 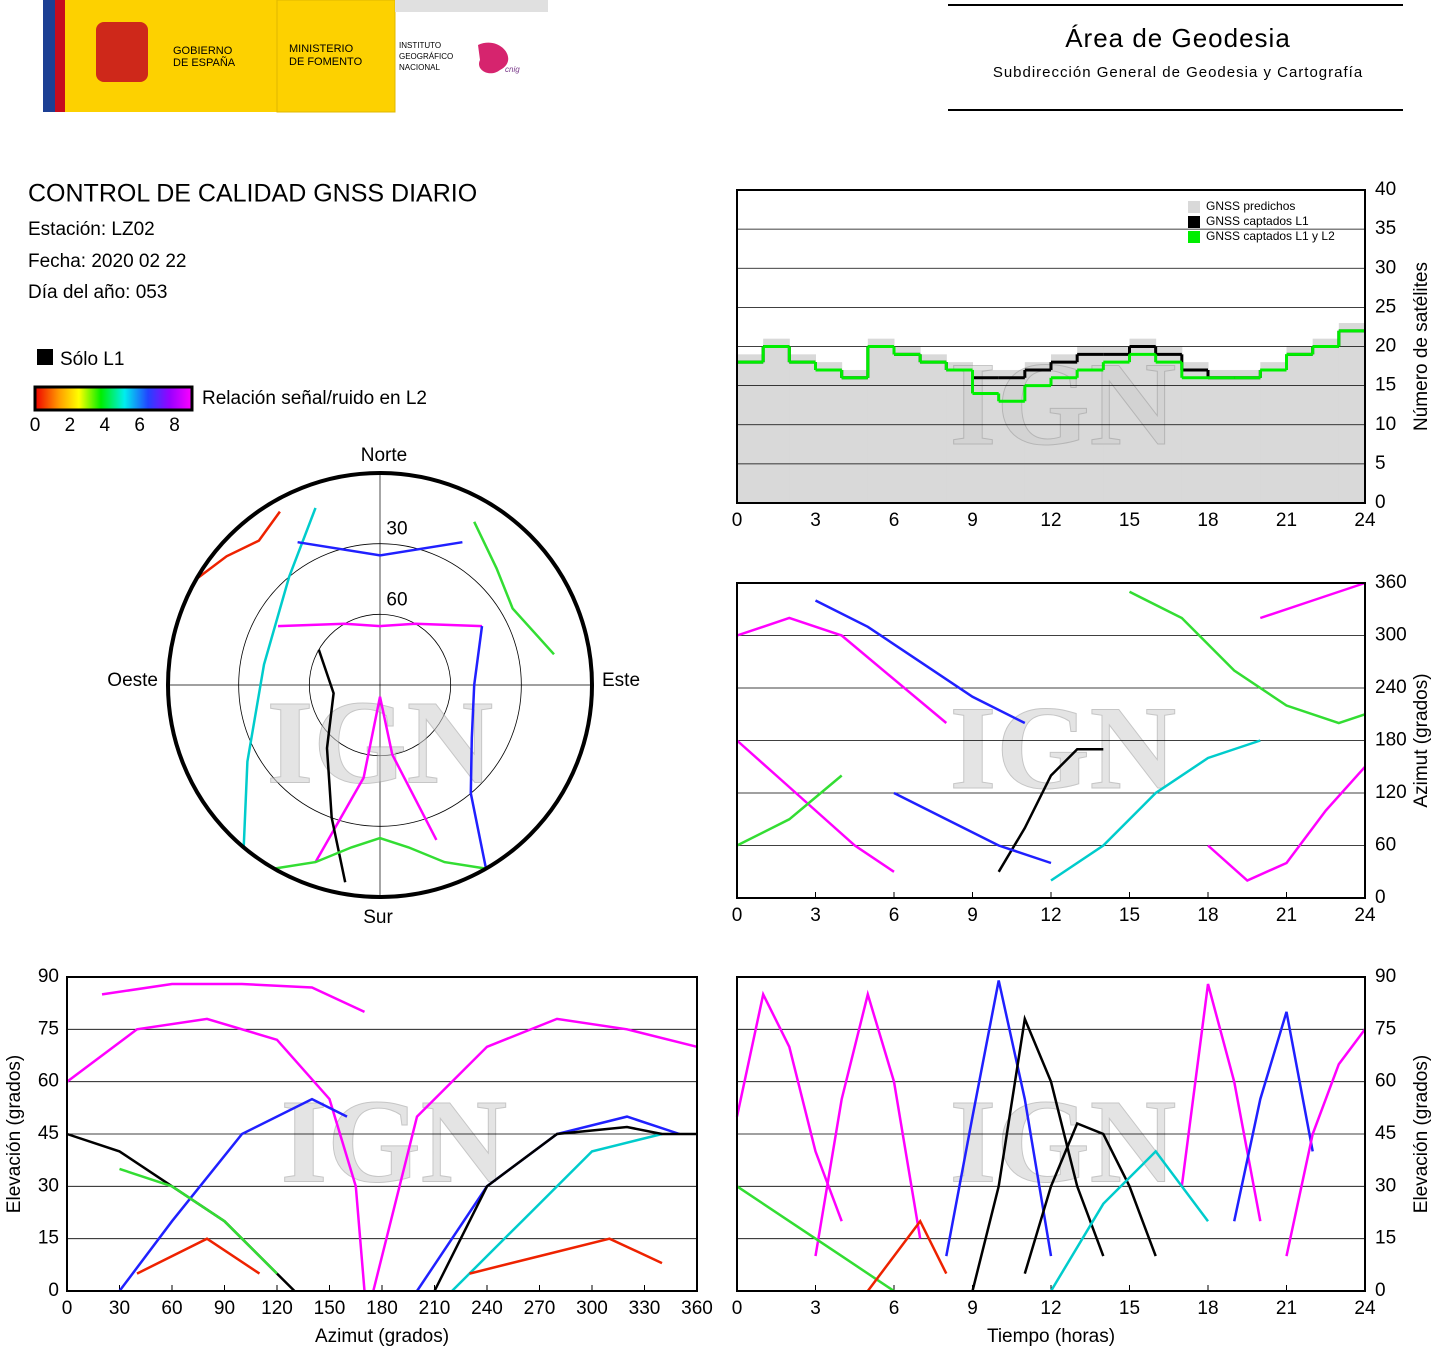 I want to click on x-axis-label: Tiempo (horas), so click(x=1051, y=1336).